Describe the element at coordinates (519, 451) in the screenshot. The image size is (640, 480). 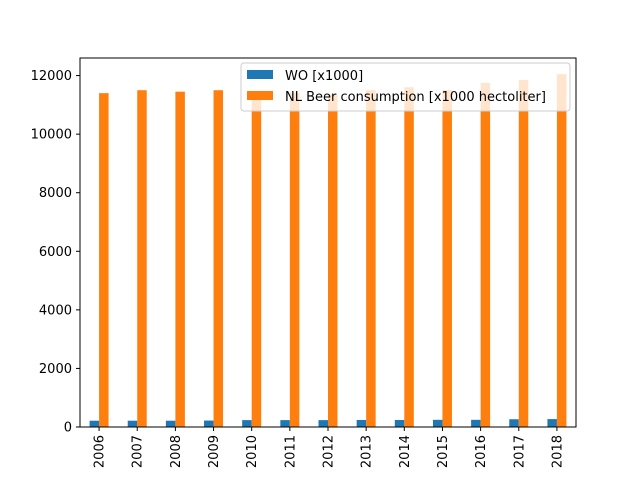
I see `x-tick-label: 2017` at that location.